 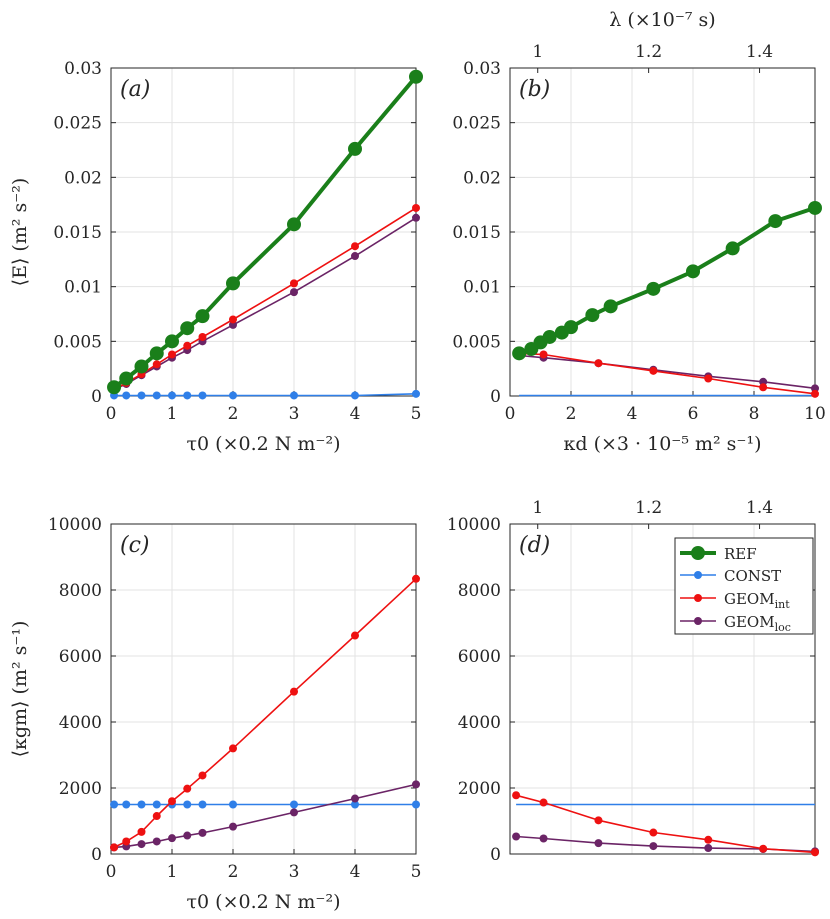 What do you see at coordinates (96, 855) in the screenshot?
I see `panel-c-ytick-label-0: 0` at bounding box center [96, 855].